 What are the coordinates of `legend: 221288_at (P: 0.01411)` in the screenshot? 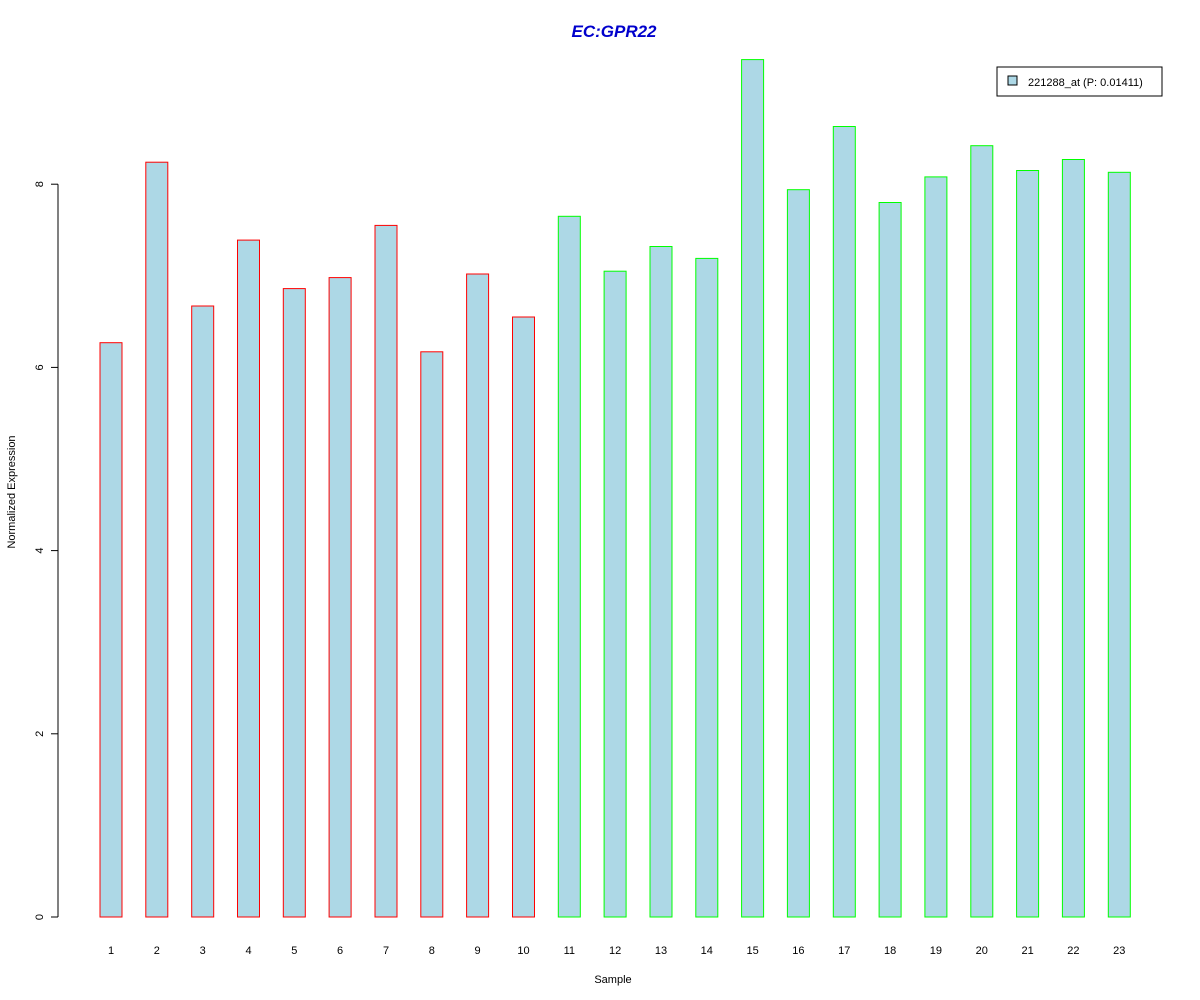 It's located at (1079, 81).